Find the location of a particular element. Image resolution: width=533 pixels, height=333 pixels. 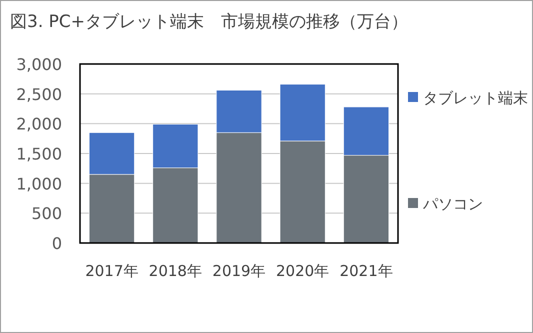

y-tick-label: 0 is located at coordinates (57, 243).